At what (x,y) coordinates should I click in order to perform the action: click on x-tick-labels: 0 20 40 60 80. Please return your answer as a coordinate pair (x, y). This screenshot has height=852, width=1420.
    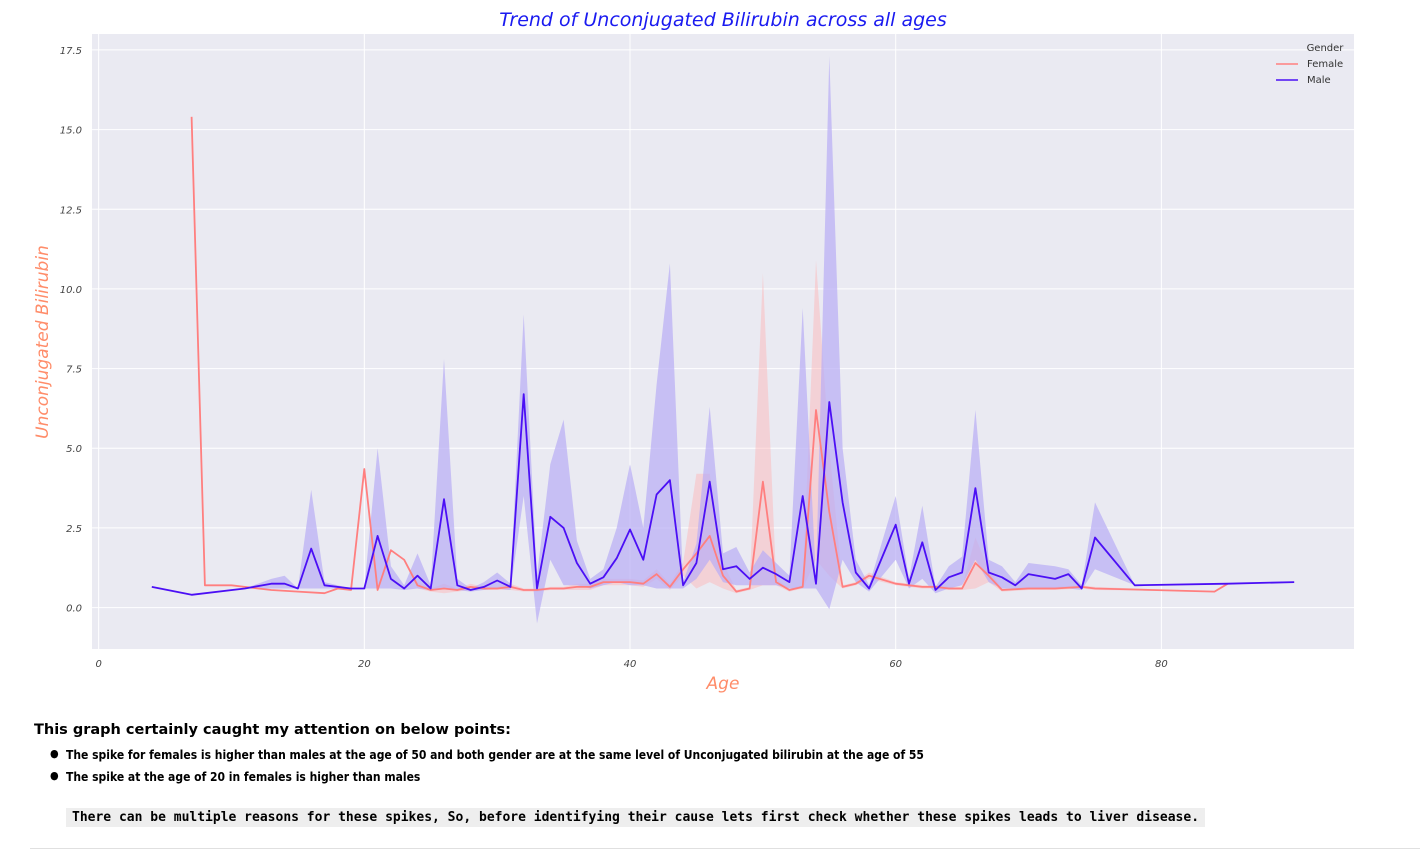
    Looking at the image, I should click on (631, 664).